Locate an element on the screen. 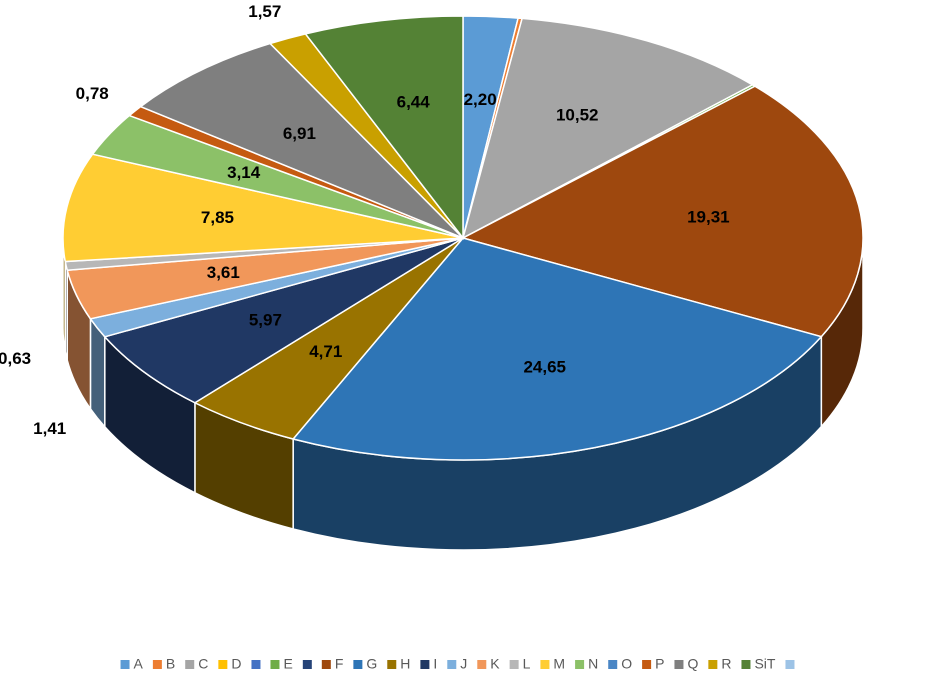 The height and width of the screenshot is (697, 925). legend-item: J is located at coordinates (457, 664).